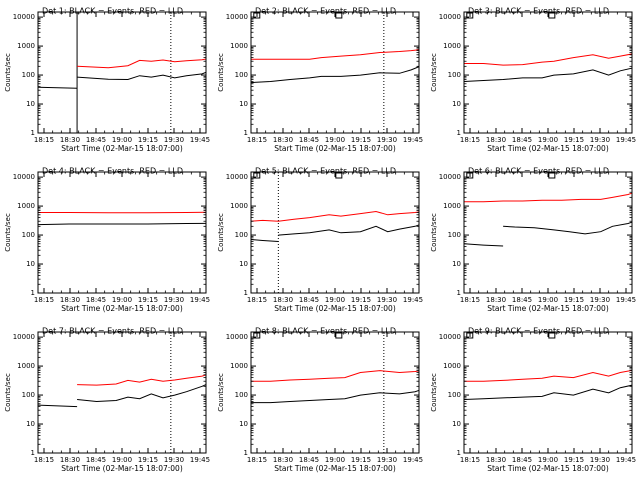 This screenshot has width=640, height=480. Describe the element at coordinates (538, 331) in the screenshot. I see `panel-title: Det 9: BLACK = Events, RED = LLD` at that location.